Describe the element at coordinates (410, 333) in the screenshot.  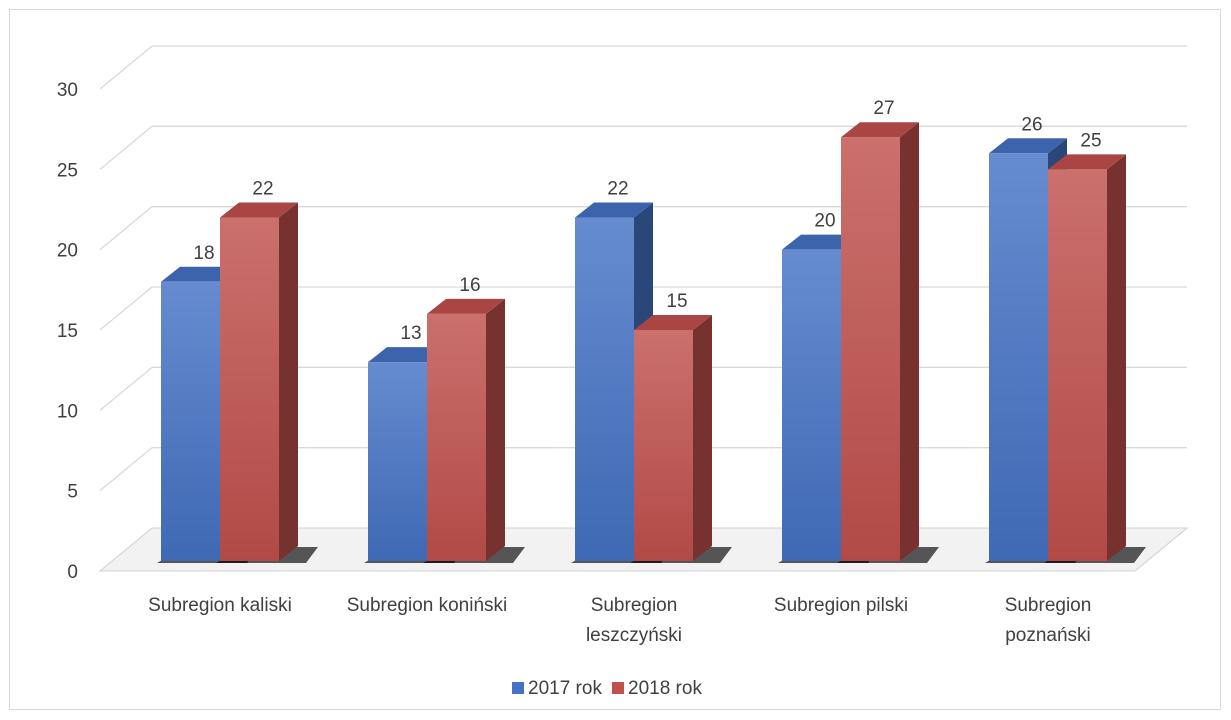
I see `data-label: 13` at that location.